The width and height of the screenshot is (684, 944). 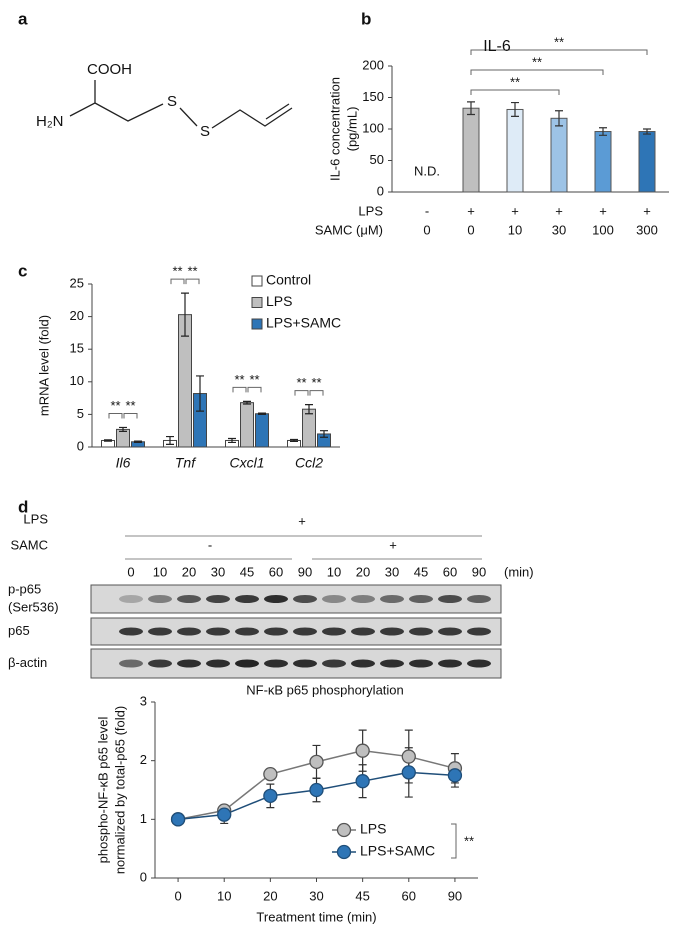 I want to click on condition-value: 300, so click(x=647, y=229).